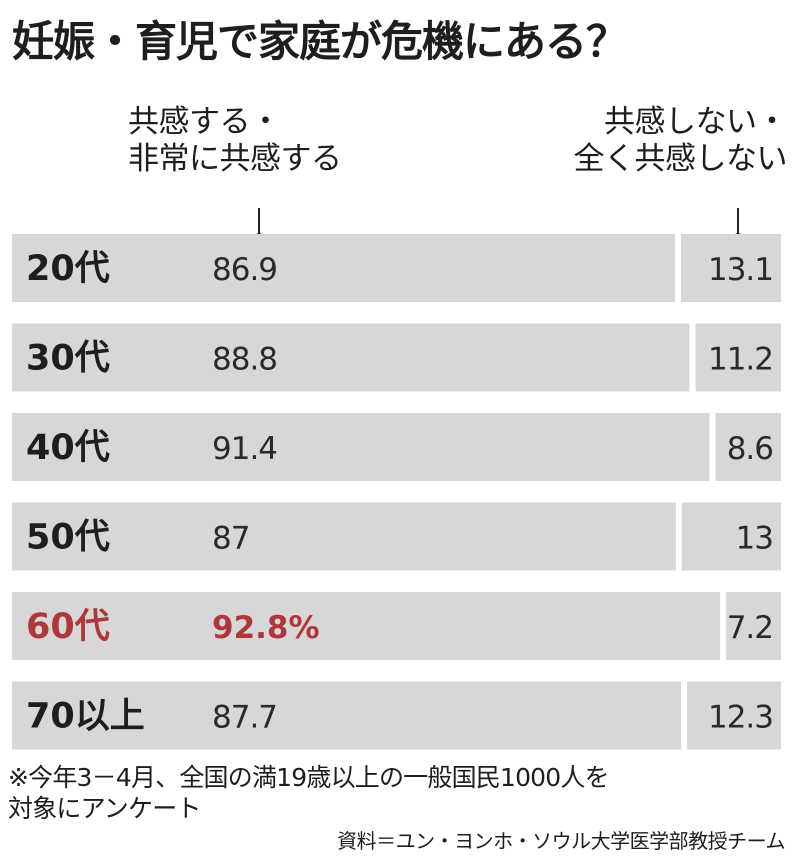 The width and height of the screenshot is (795, 857). Describe the element at coordinates (104, 808) in the screenshot. I see `footnote-line2: 対象にアンケート` at that location.